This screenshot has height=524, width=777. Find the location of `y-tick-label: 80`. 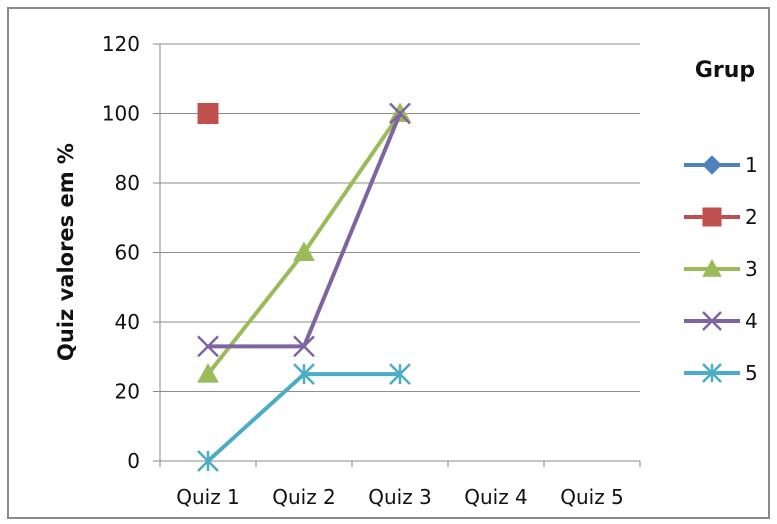

y-tick-label: 80 is located at coordinates (127, 183).